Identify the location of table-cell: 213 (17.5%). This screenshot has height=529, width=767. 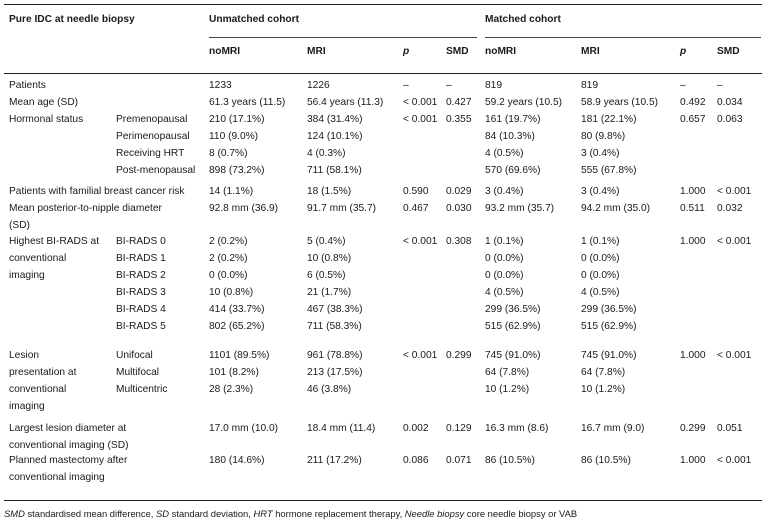
(335, 372).